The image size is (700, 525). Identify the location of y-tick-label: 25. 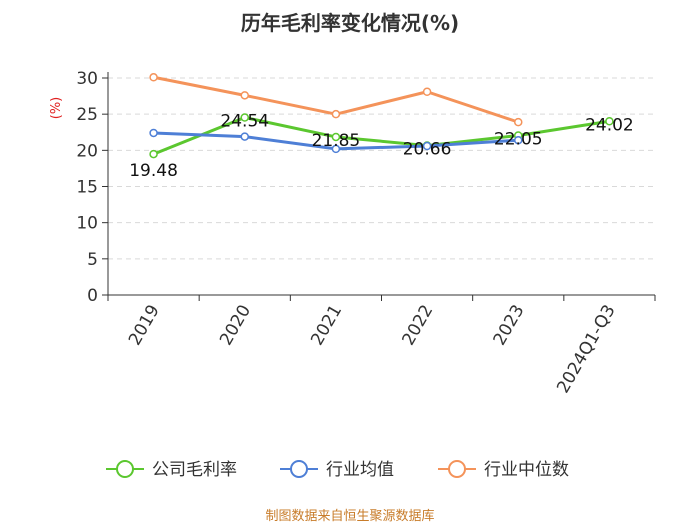
(87, 115).